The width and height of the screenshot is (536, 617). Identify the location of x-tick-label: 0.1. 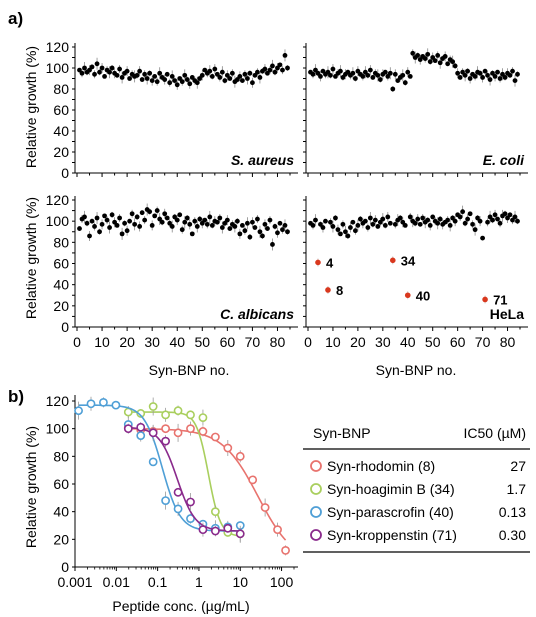
(158, 582).